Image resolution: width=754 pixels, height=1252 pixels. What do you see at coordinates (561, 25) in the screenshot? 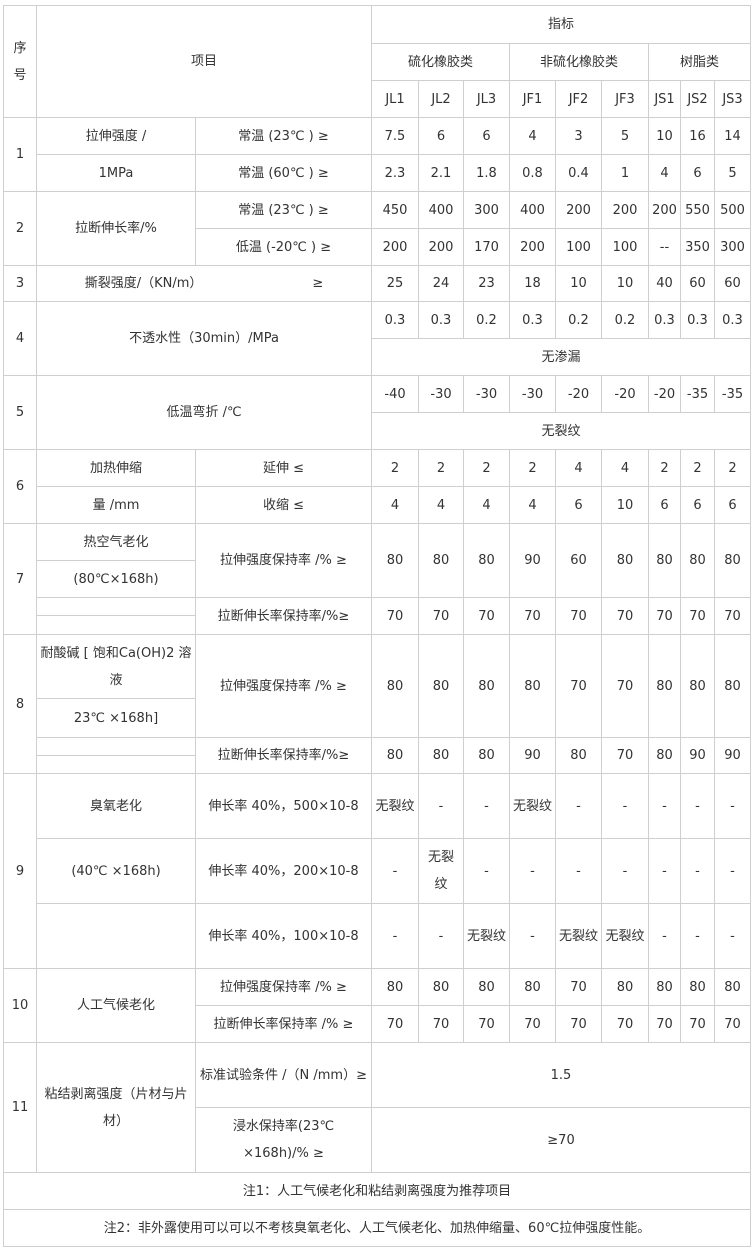
I see `header-indicator: 指标` at bounding box center [561, 25].